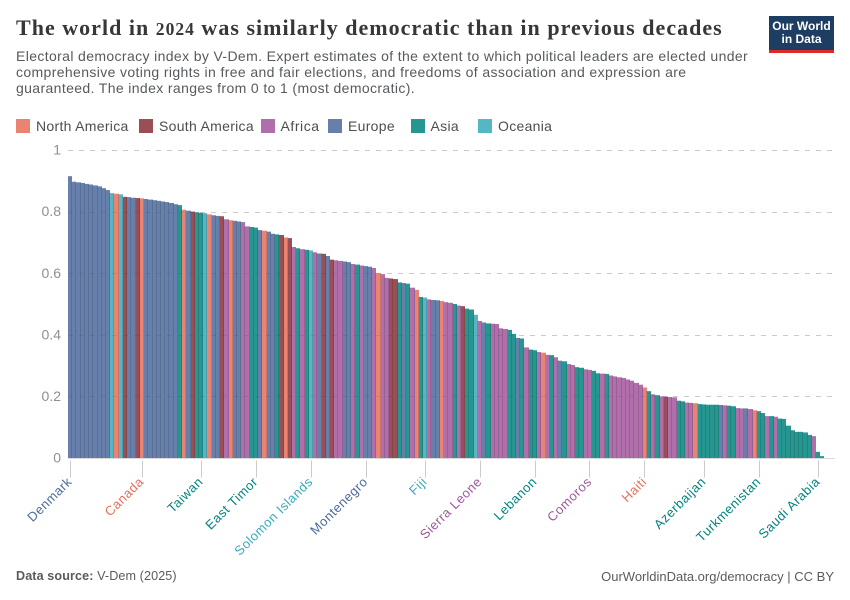 The height and width of the screenshot is (600, 850). I want to click on svg-text: Denmark, so click(49, 499).